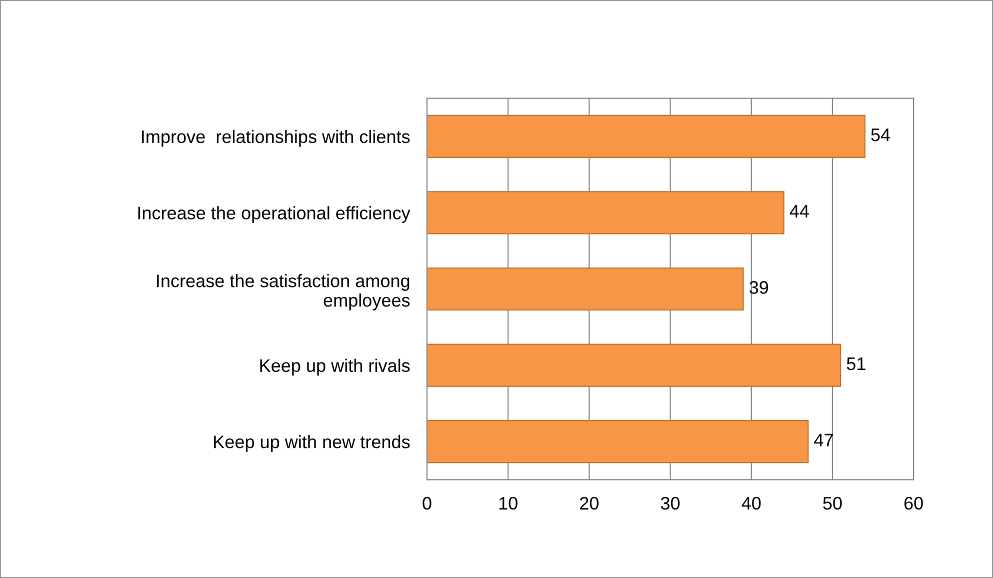  What do you see at coordinates (759, 287) in the screenshot?
I see `data-label: 39` at bounding box center [759, 287].